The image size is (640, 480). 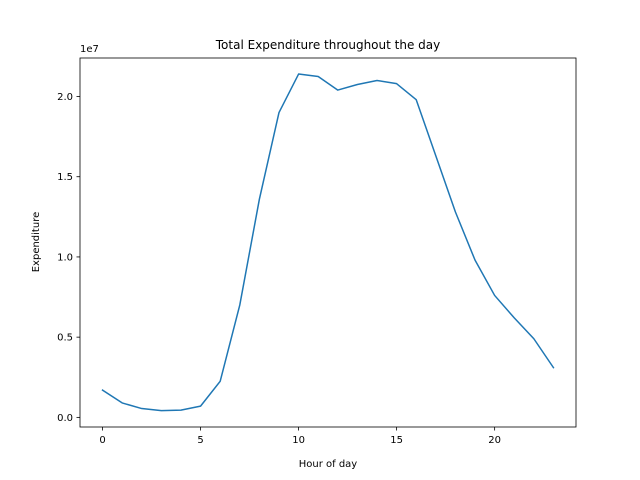 I want to click on y-tick-label: 2.0, so click(x=65, y=97).